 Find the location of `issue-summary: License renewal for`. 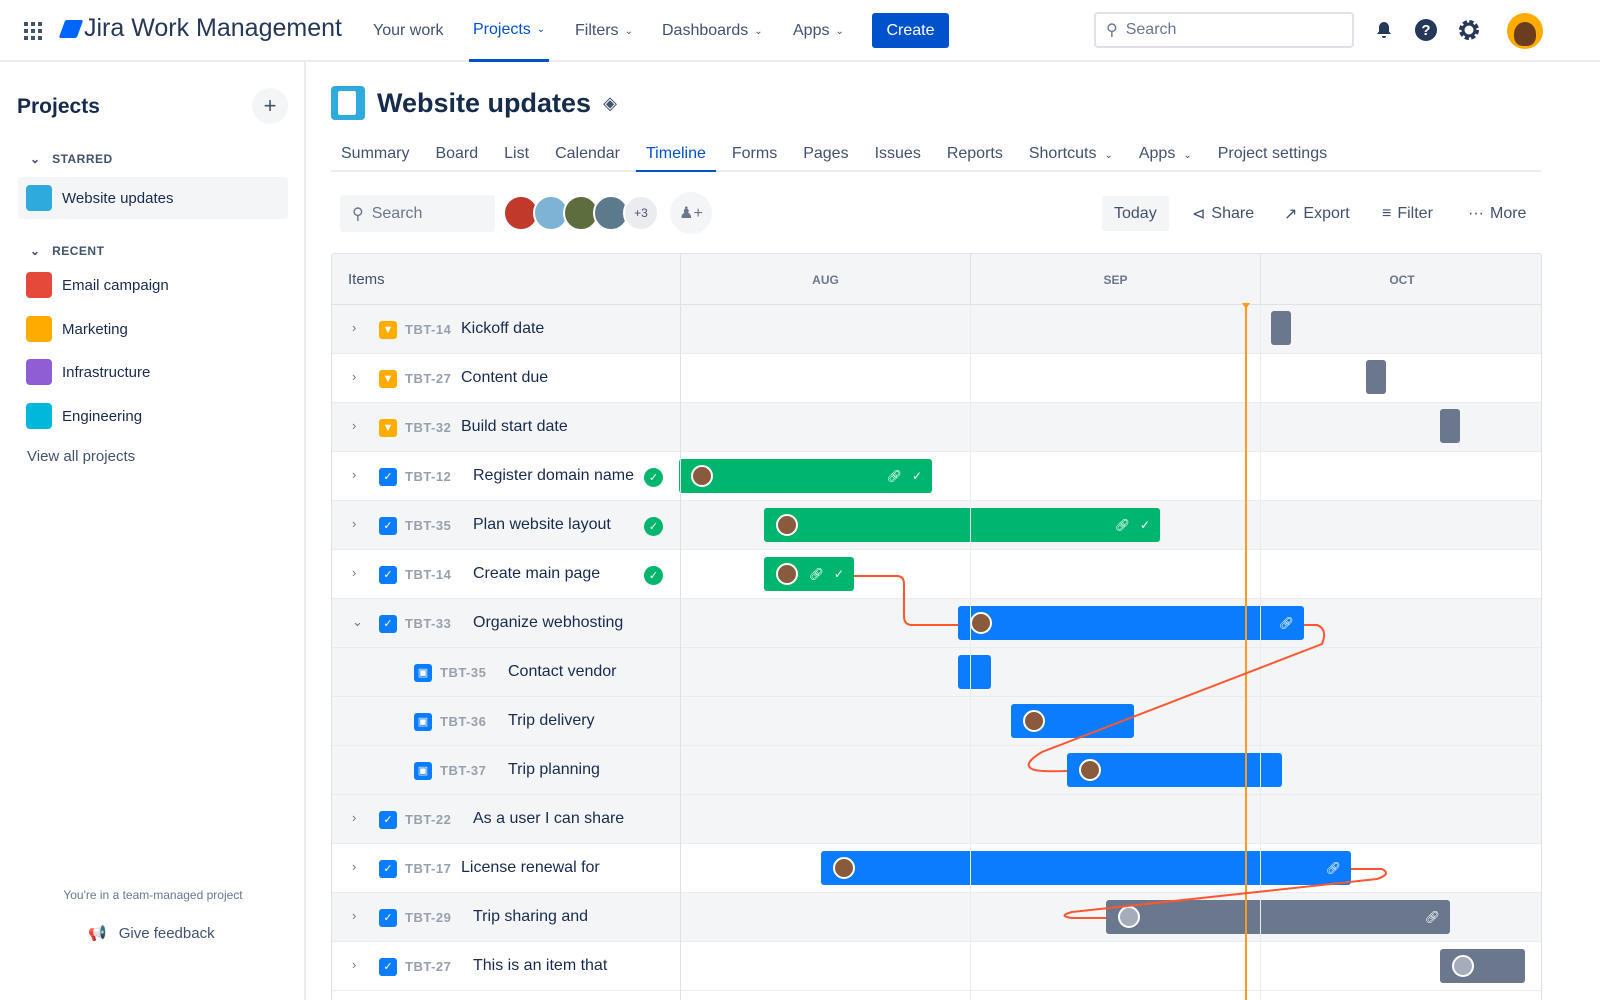

issue-summary: License renewal for is located at coordinates (530, 867).